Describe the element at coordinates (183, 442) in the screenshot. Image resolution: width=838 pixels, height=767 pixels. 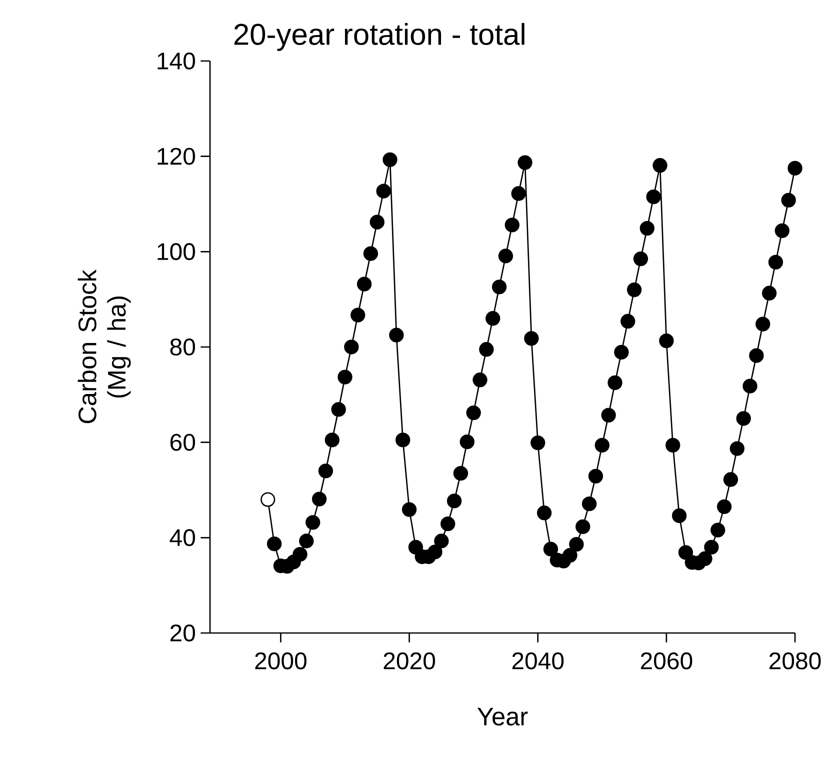
I see `y-tick-label: 60` at that location.